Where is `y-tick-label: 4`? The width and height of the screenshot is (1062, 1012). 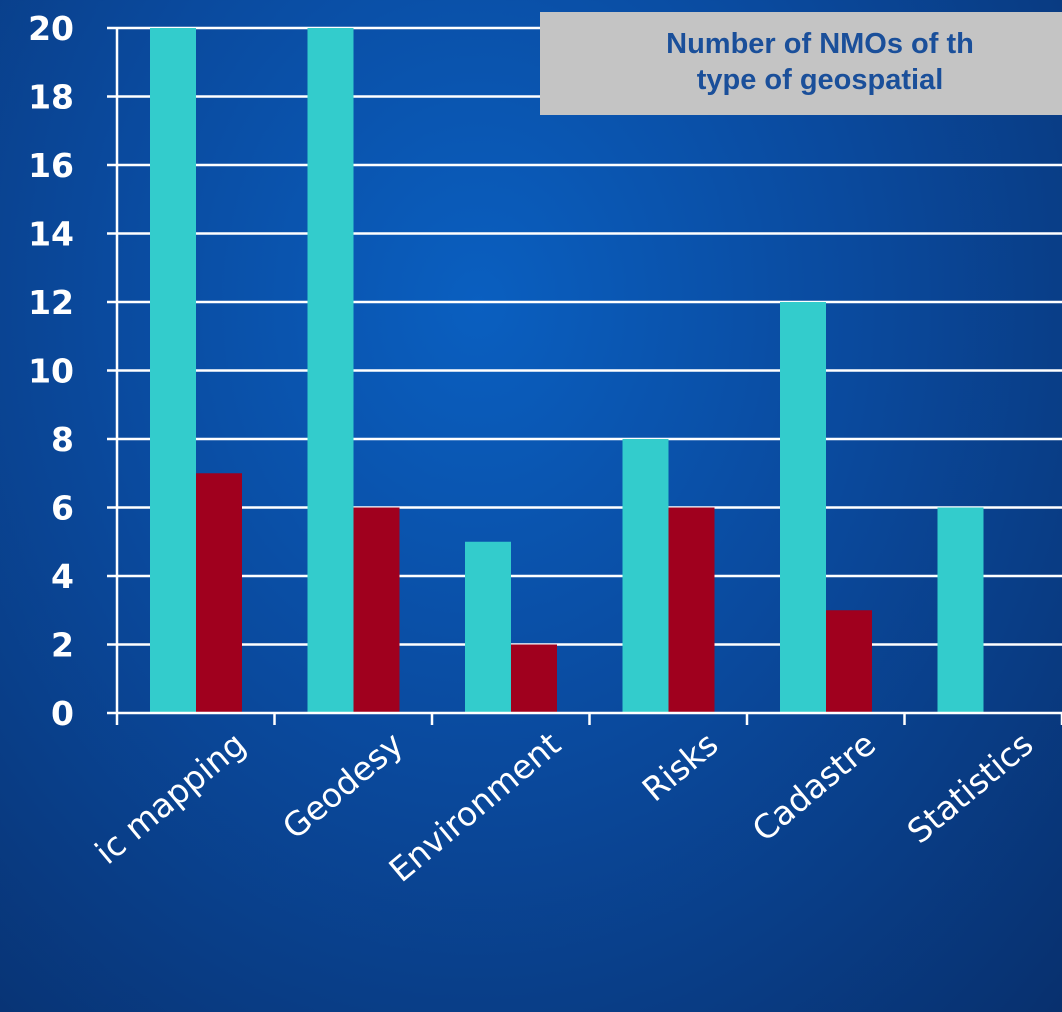
y-tick-label: 4 is located at coordinates (62, 576).